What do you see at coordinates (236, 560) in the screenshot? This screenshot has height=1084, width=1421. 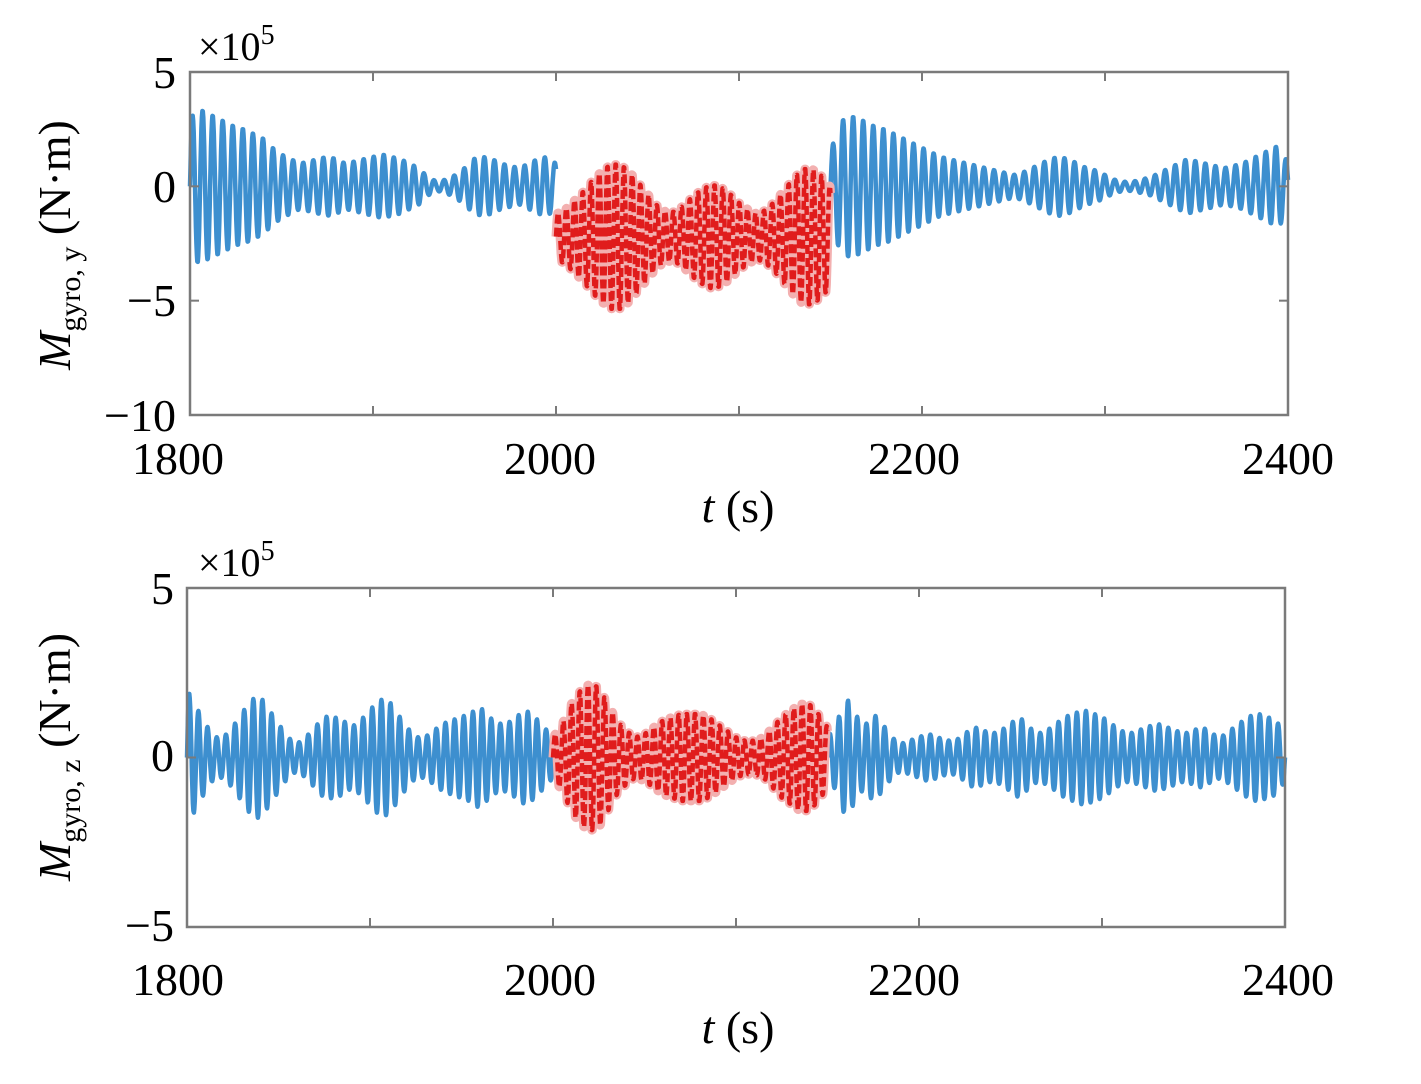 I see `exponent-label-z: ×10⁵` at bounding box center [236, 560].